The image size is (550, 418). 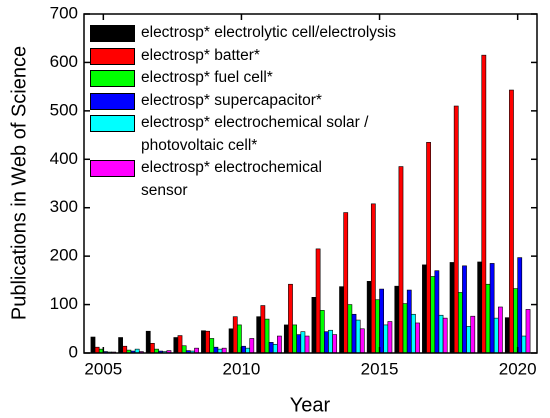 What do you see at coordinates (64, 109) in the screenshot?
I see `y-tick-label: 500` at bounding box center [64, 109].